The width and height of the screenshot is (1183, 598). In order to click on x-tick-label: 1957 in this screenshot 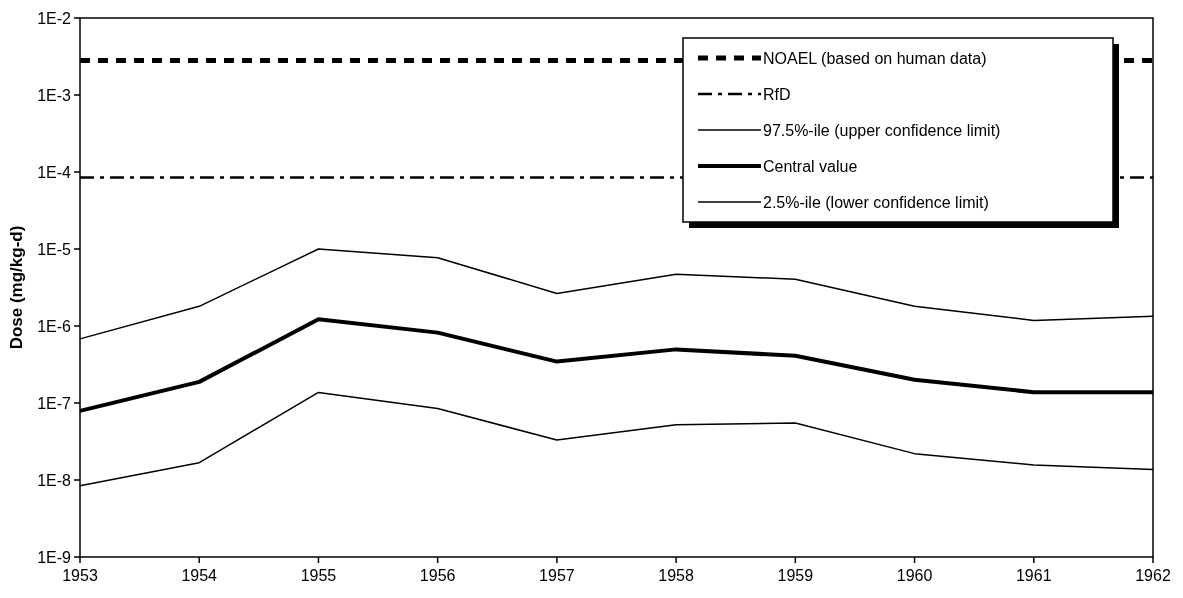, I will do `click(557, 575)`.